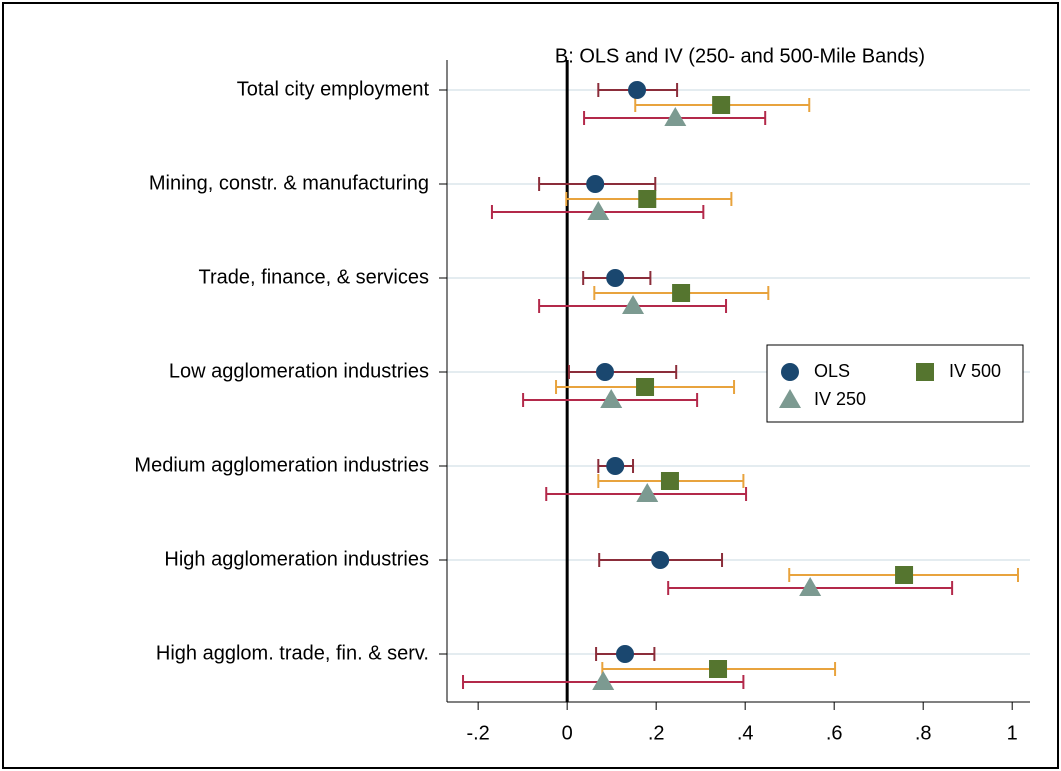 This screenshot has height=771, width=1061. Describe the element at coordinates (834, 733) in the screenshot. I see `x-tick-label: .6` at that location.